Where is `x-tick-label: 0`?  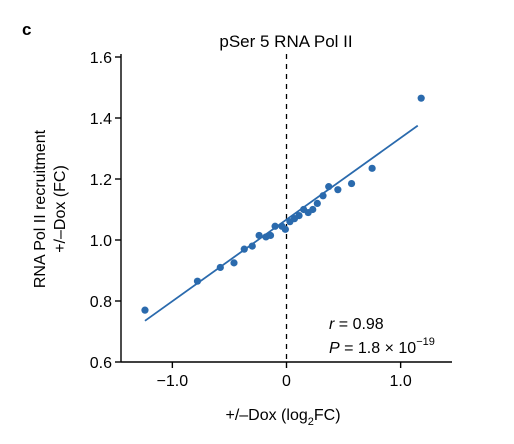 x-tick-label: 0 is located at coordinates (286, 381).